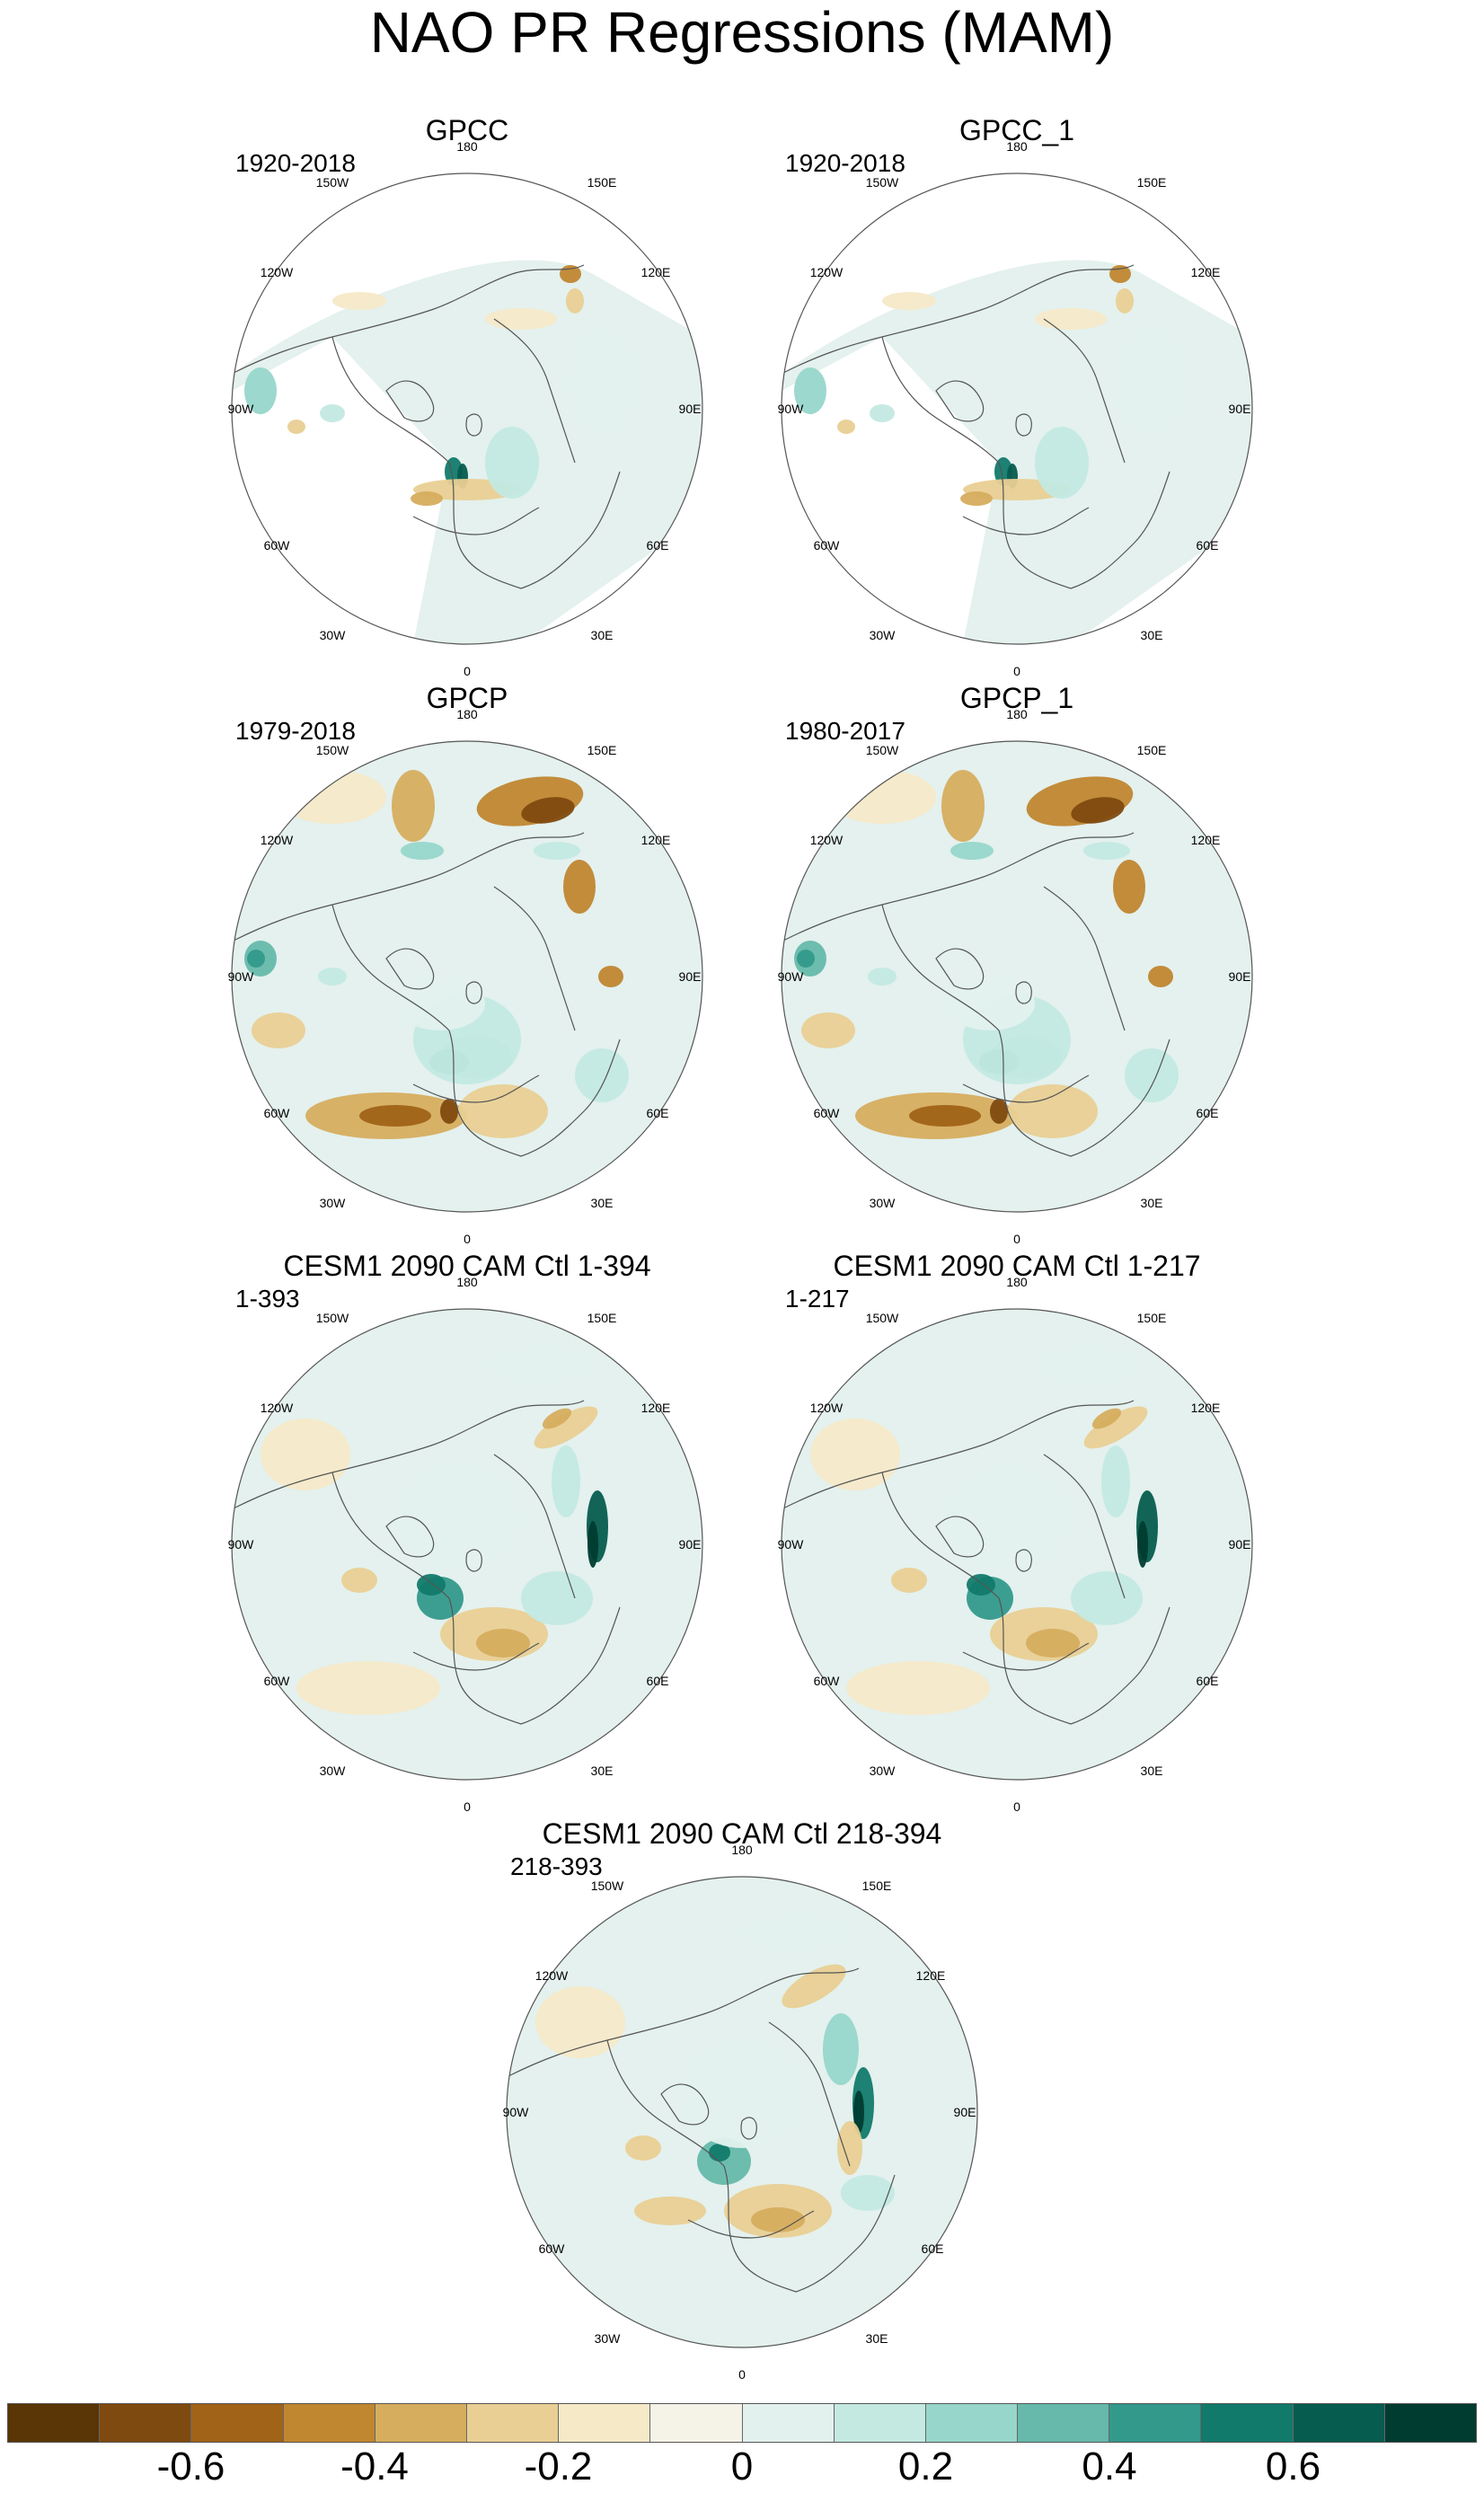  Describe the element at coordinates (467, 1282) in the screenshot. I see `longitude-label: 180` at that location.